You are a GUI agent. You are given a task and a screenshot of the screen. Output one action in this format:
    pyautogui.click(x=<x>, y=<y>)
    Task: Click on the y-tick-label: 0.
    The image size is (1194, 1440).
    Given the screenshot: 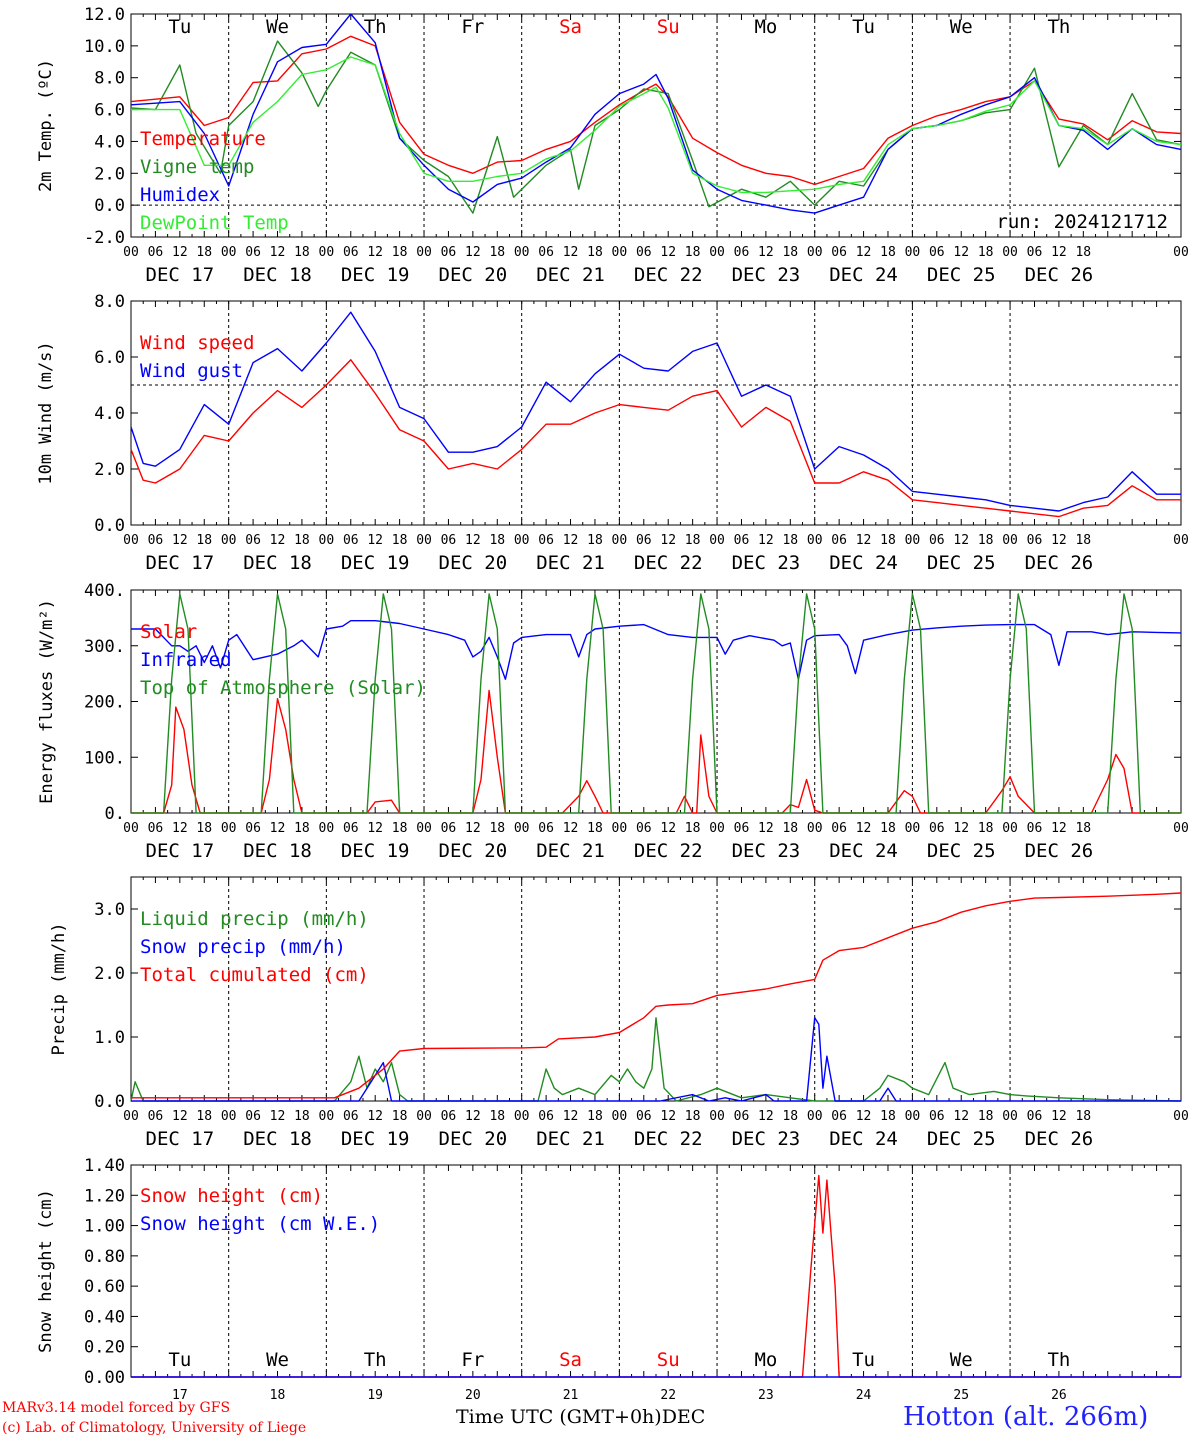 What is the action you would take?
    pyautogui.click(x=115, y=814)
    